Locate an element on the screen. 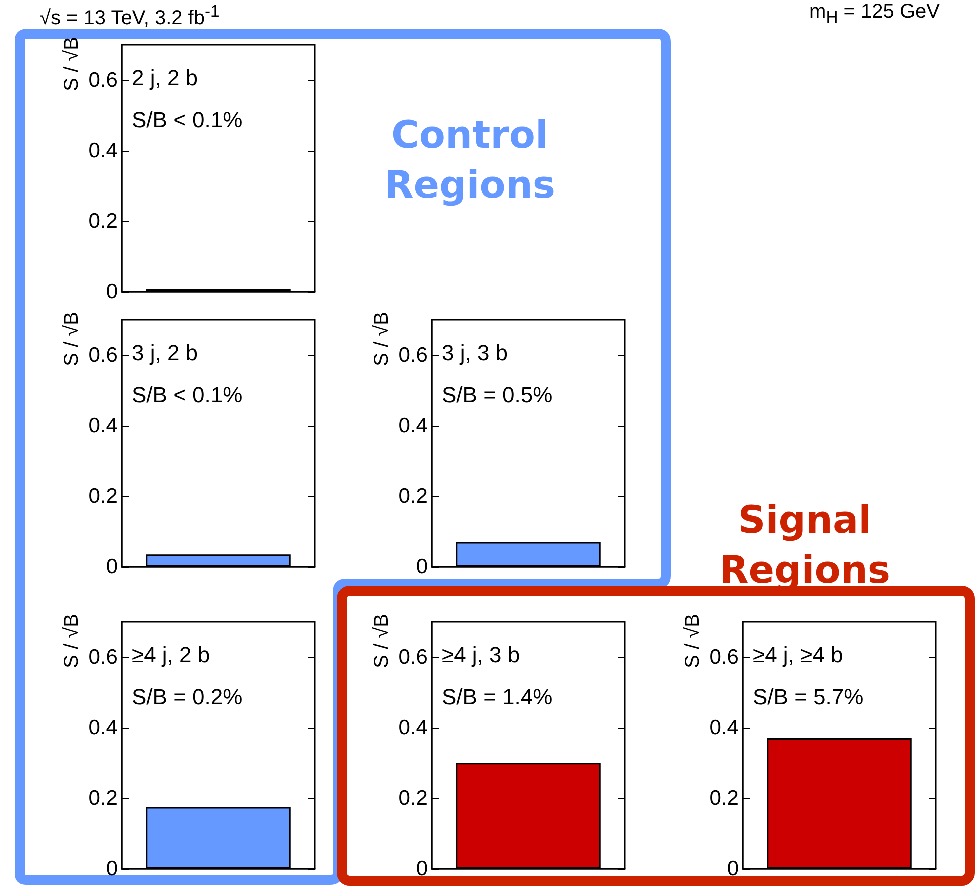 The image size is (977, 887). annotation: 3 j, 3 b is located at coordinates (475, 353).